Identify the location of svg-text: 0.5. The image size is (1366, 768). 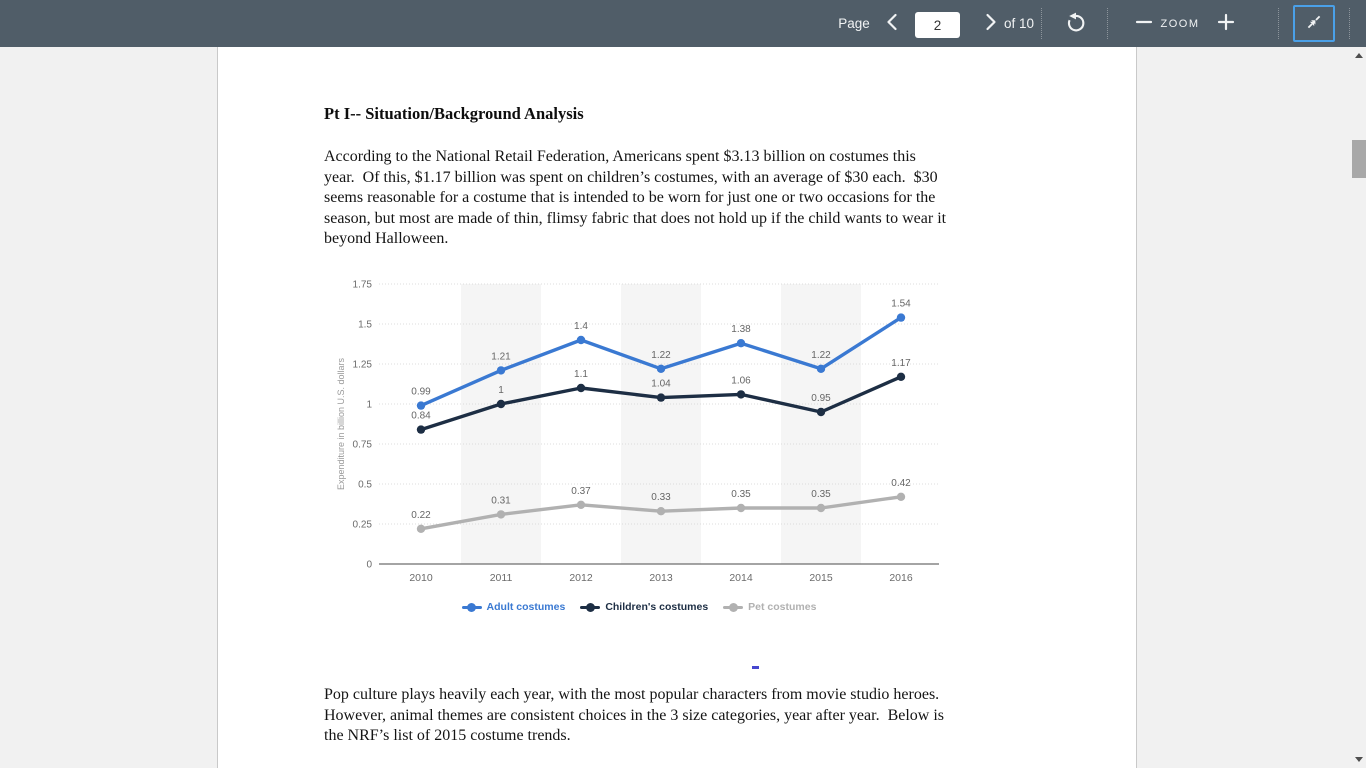
(365, 485).